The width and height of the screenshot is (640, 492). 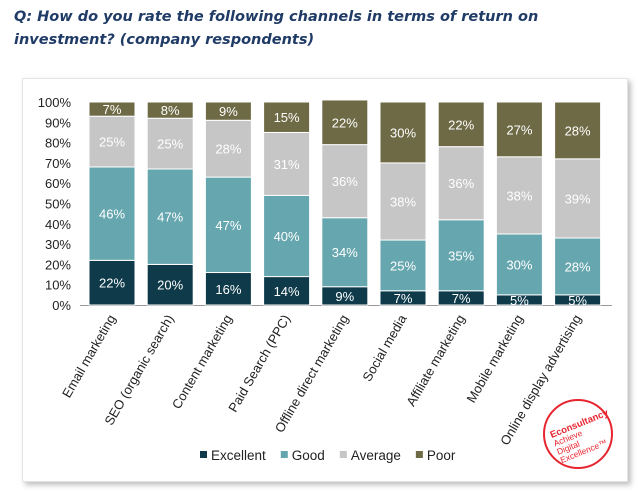 I want to click on legend-label: Average, so click(x=376, y=455).